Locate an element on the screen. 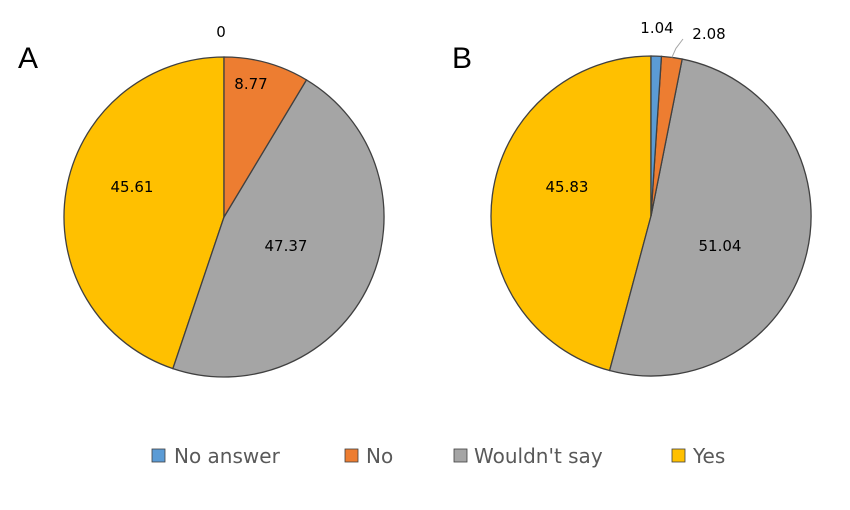  legend-item-yes: Yes is located at coordinates (698, 456).